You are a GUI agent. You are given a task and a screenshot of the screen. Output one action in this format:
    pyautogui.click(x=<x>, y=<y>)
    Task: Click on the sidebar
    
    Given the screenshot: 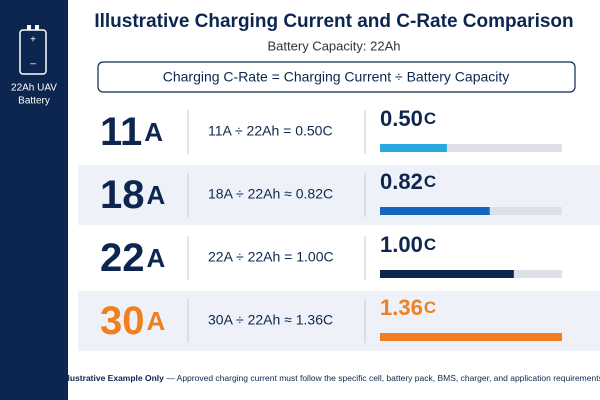 What is the action you would take?
    pyautogui.click(x=34, y=200)
    